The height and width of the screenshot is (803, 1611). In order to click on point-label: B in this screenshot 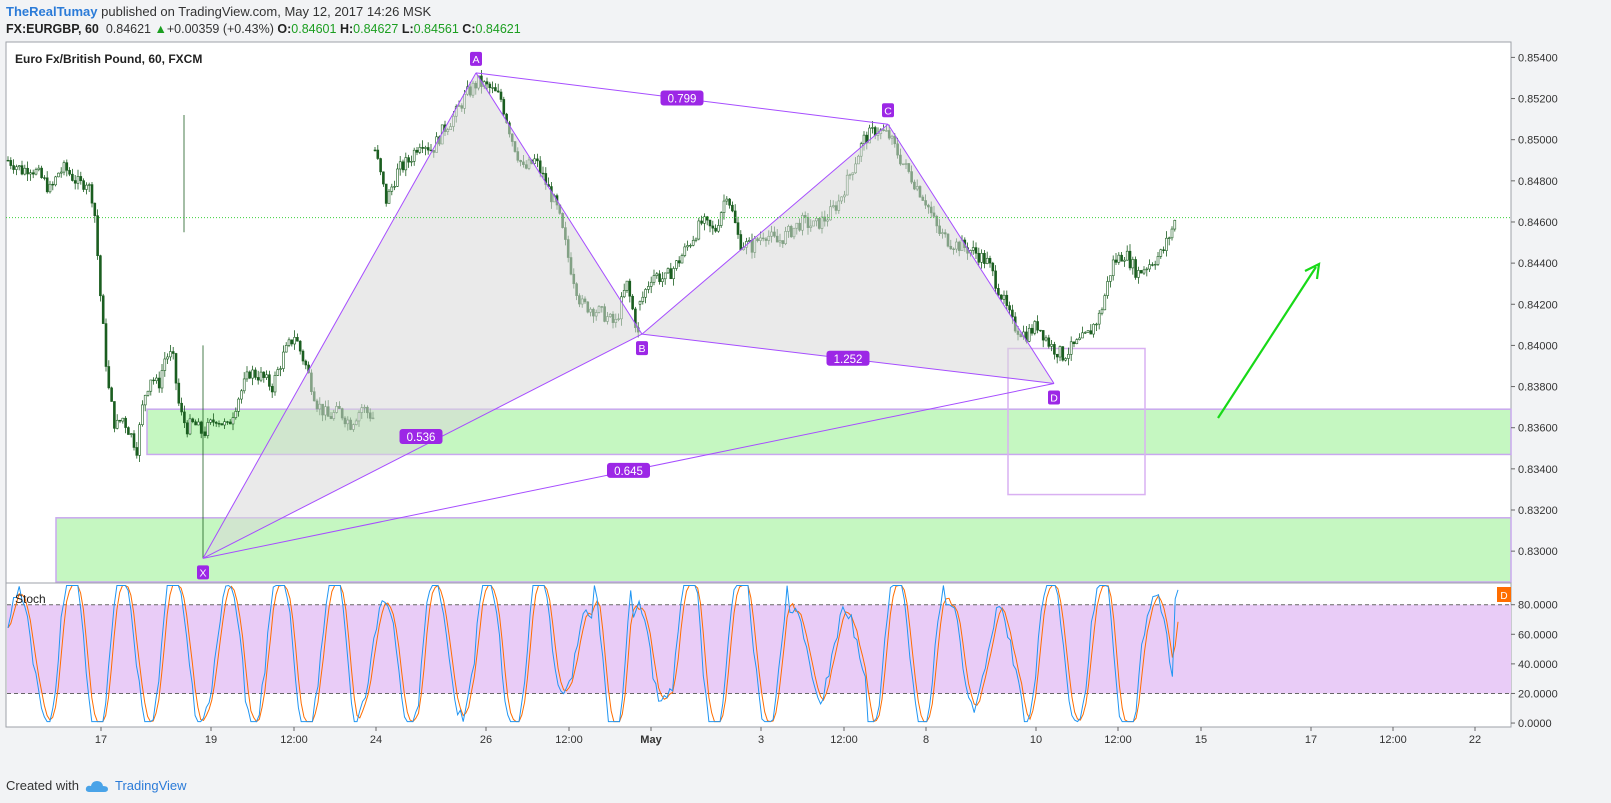, I will do `click(641, 349)`.